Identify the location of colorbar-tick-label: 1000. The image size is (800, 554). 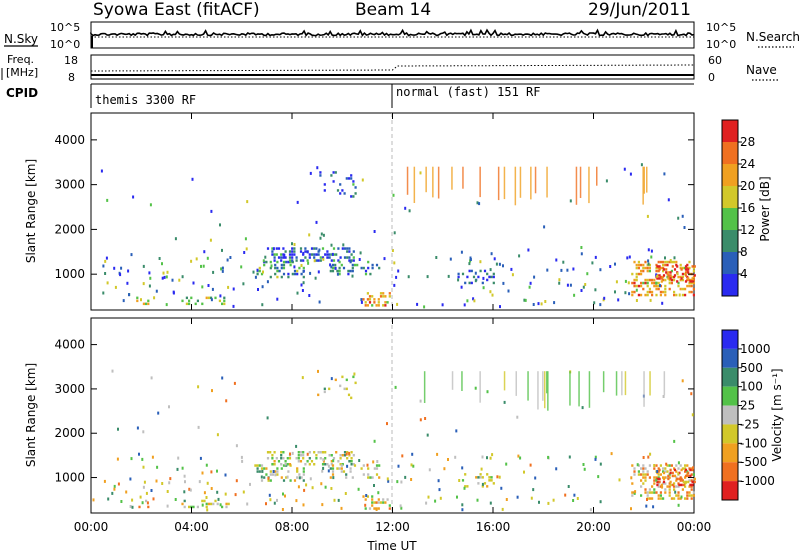
(755, 349).